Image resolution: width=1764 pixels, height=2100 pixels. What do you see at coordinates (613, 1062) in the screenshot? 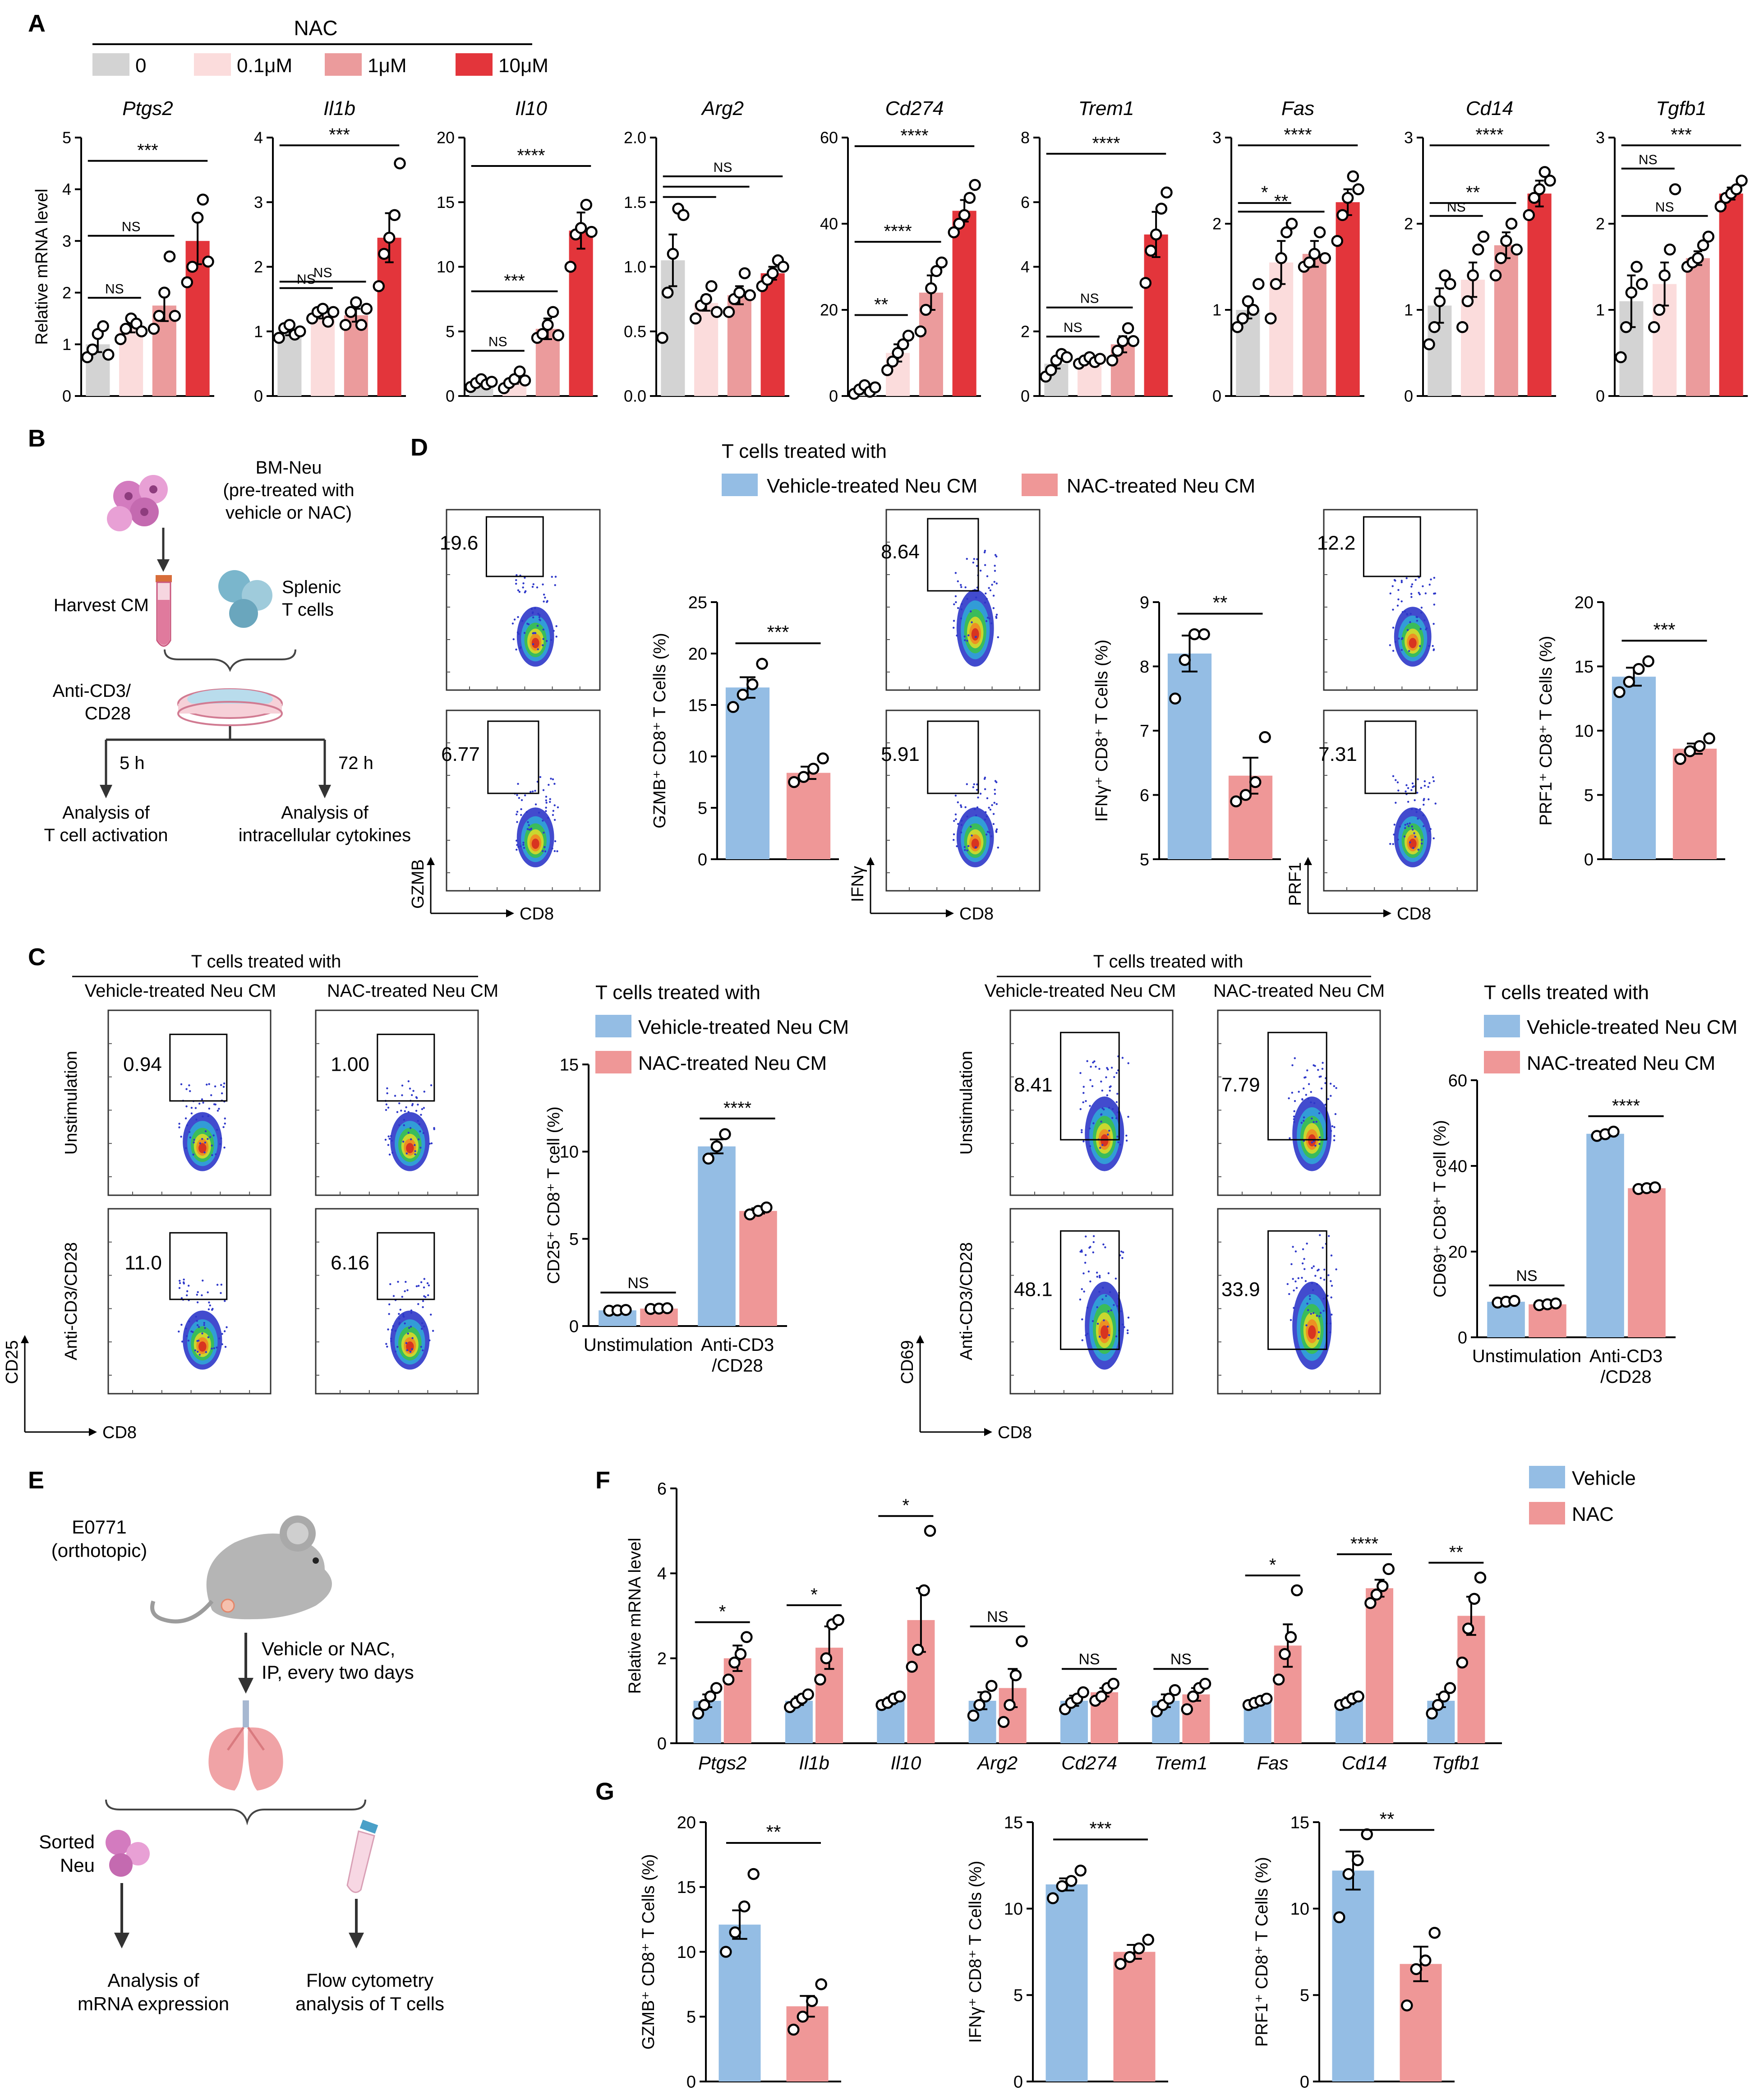
I see `c-mid-legend-swatch-nac` at bounding box center [613, 1062].